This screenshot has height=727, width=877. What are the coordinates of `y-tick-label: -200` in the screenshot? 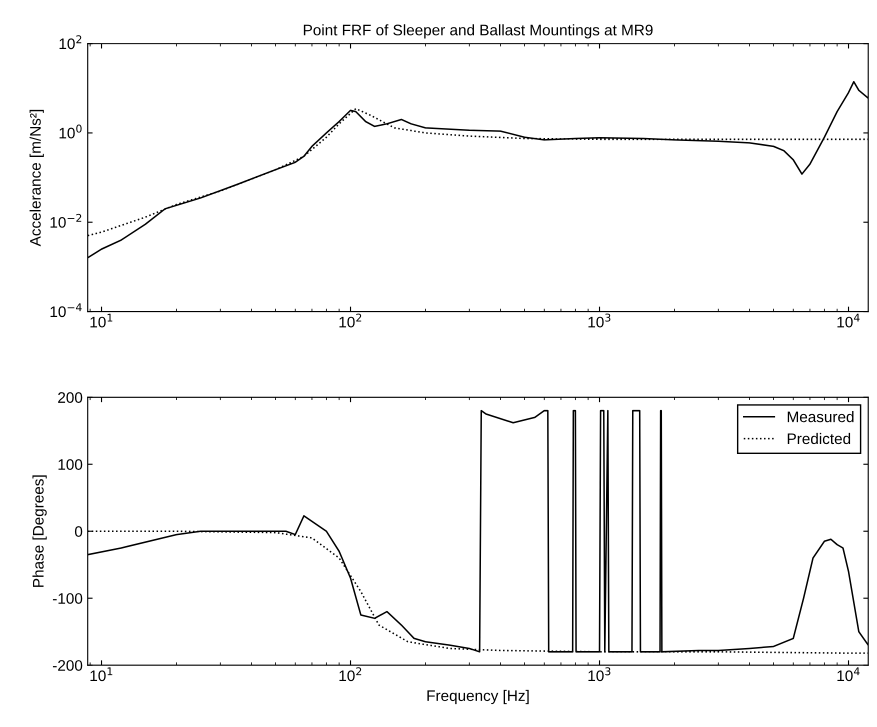 It's located at (67, 665).